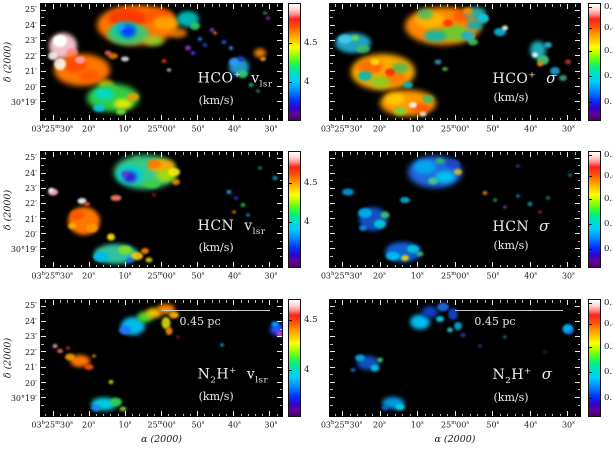 The width and height of the screenshot is (613, 451). I want to click on colorbar-tick-label: 0.2, so click(608, 223).